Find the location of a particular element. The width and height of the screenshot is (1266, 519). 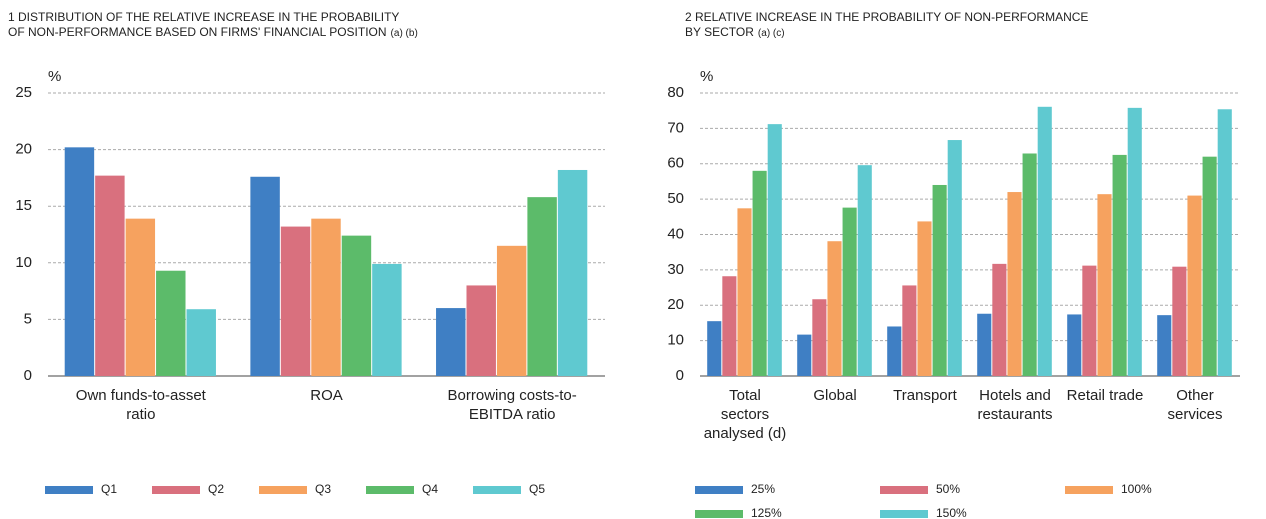

x-tick-label: Global is located at coordinates (834, 395).